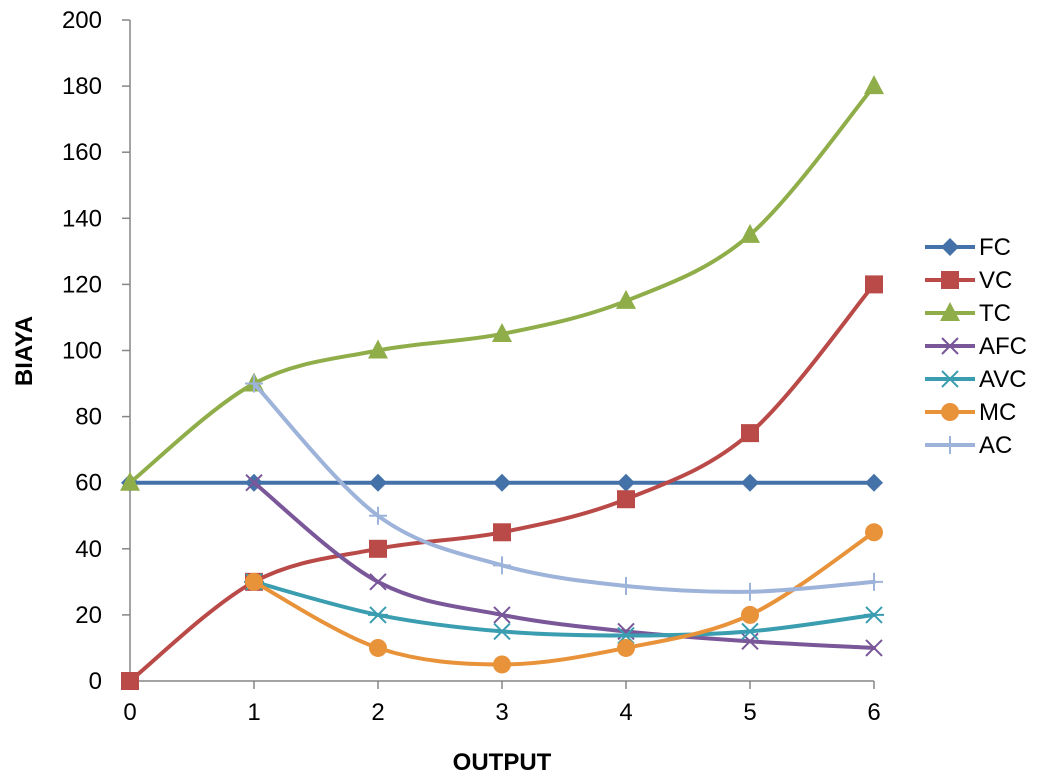 This screenshot has height=781, width=1049. I want to click on legend-item-avc: AVC, so click(976, 379).